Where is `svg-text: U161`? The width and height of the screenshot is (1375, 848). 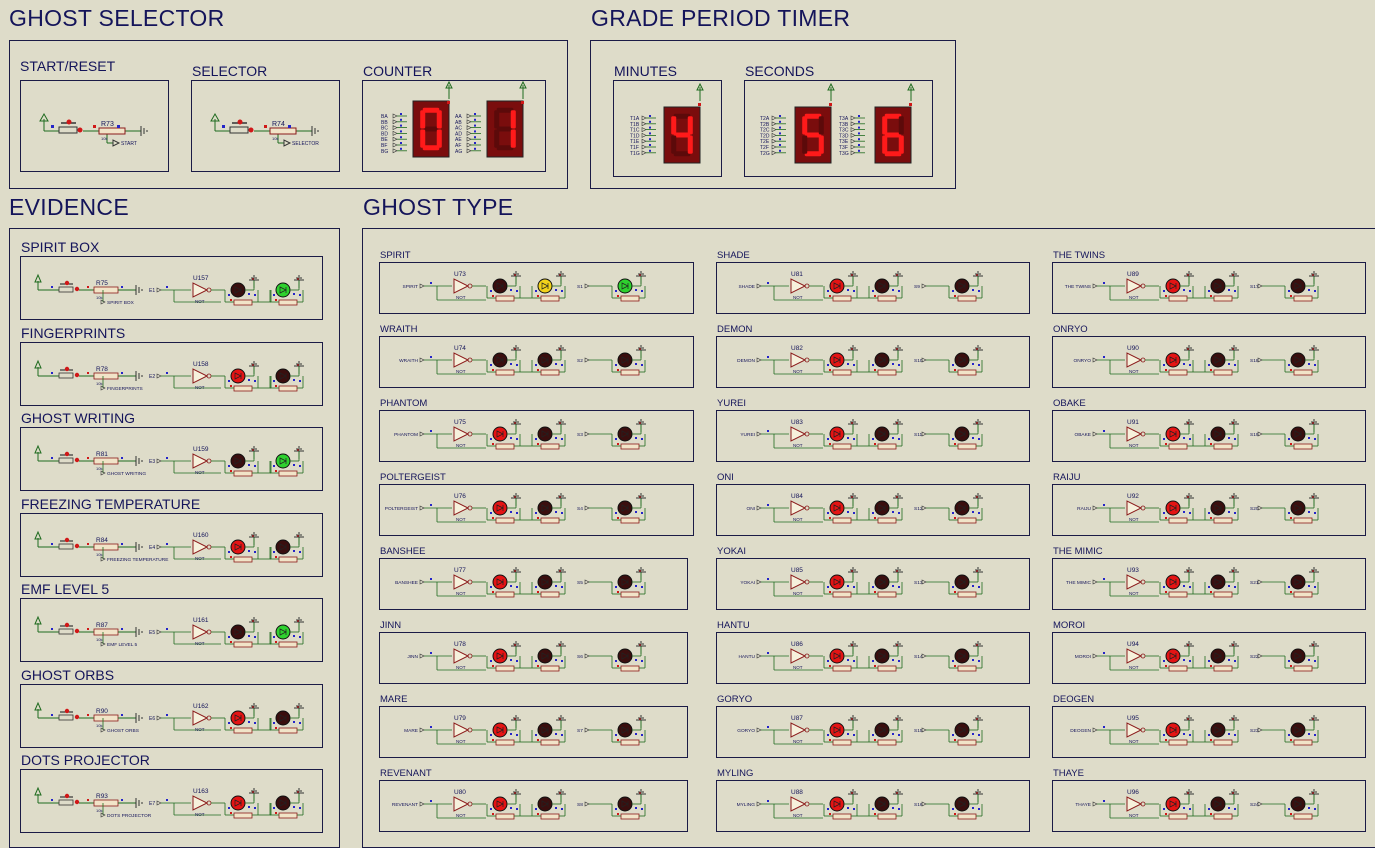 svg-text: U161 is located at coordinates (201, 620).